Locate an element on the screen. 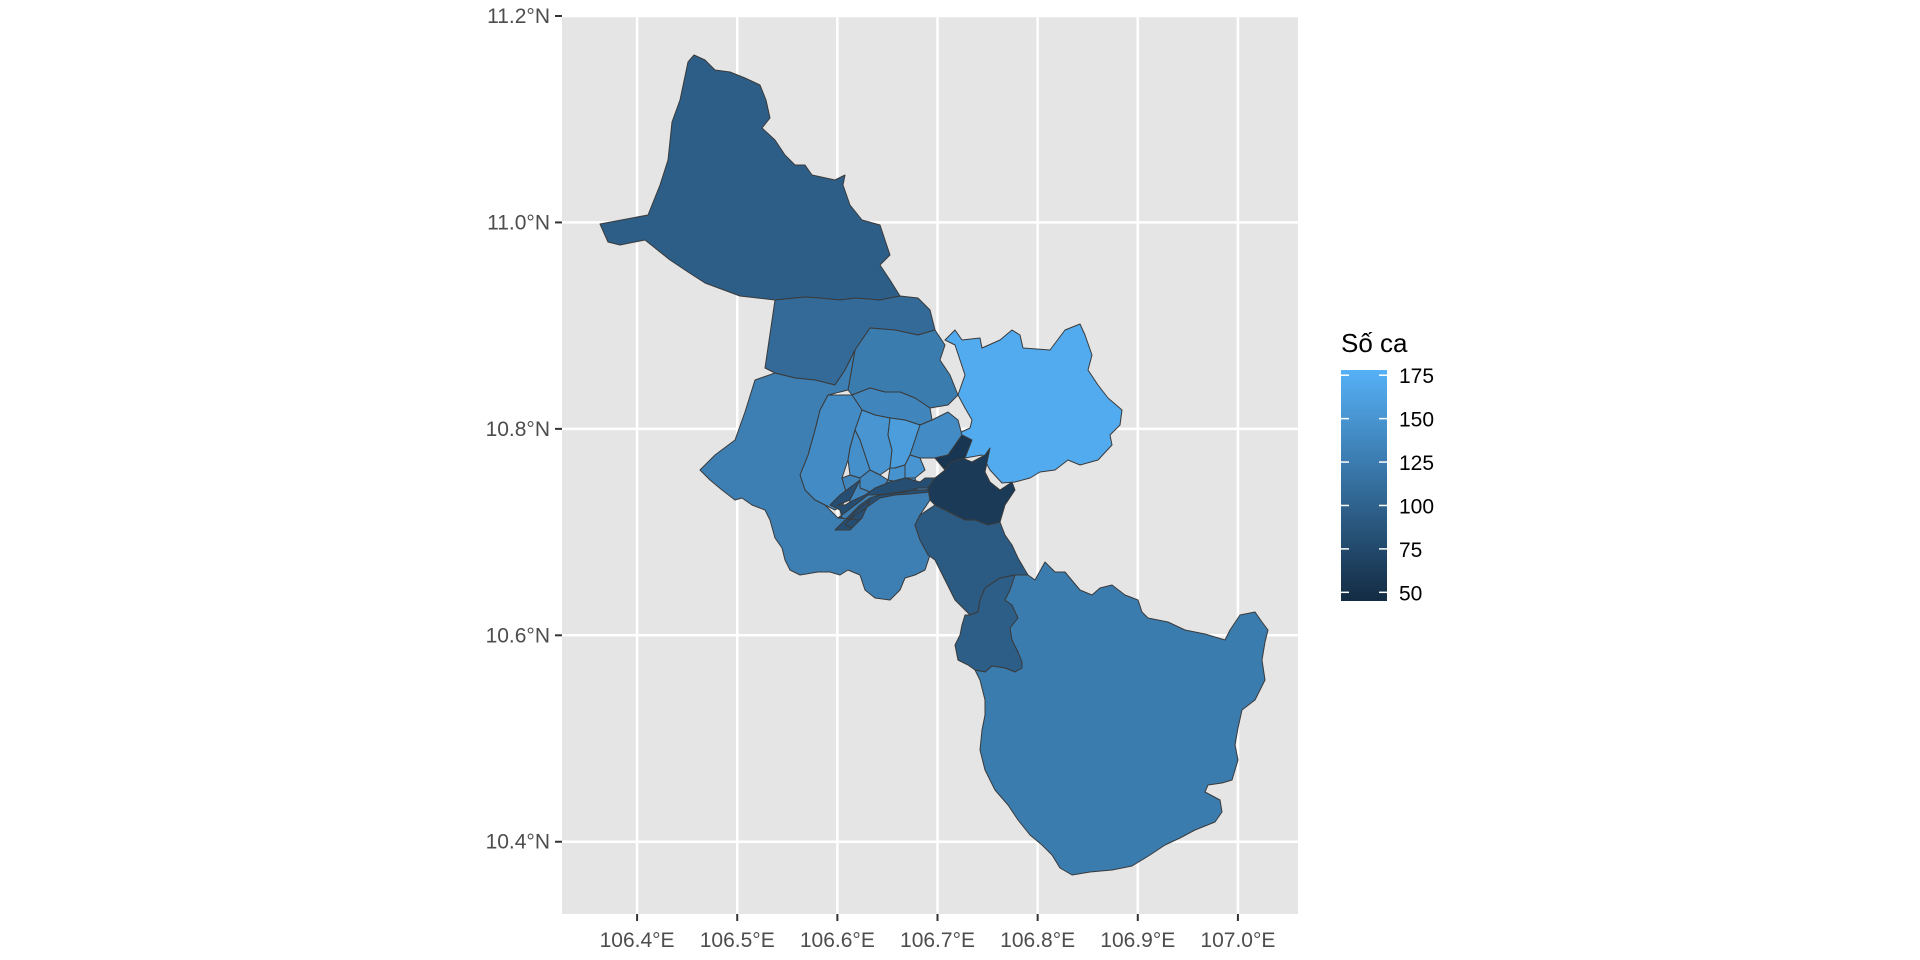  district-cu-chi is located at coordinates (750, 177).